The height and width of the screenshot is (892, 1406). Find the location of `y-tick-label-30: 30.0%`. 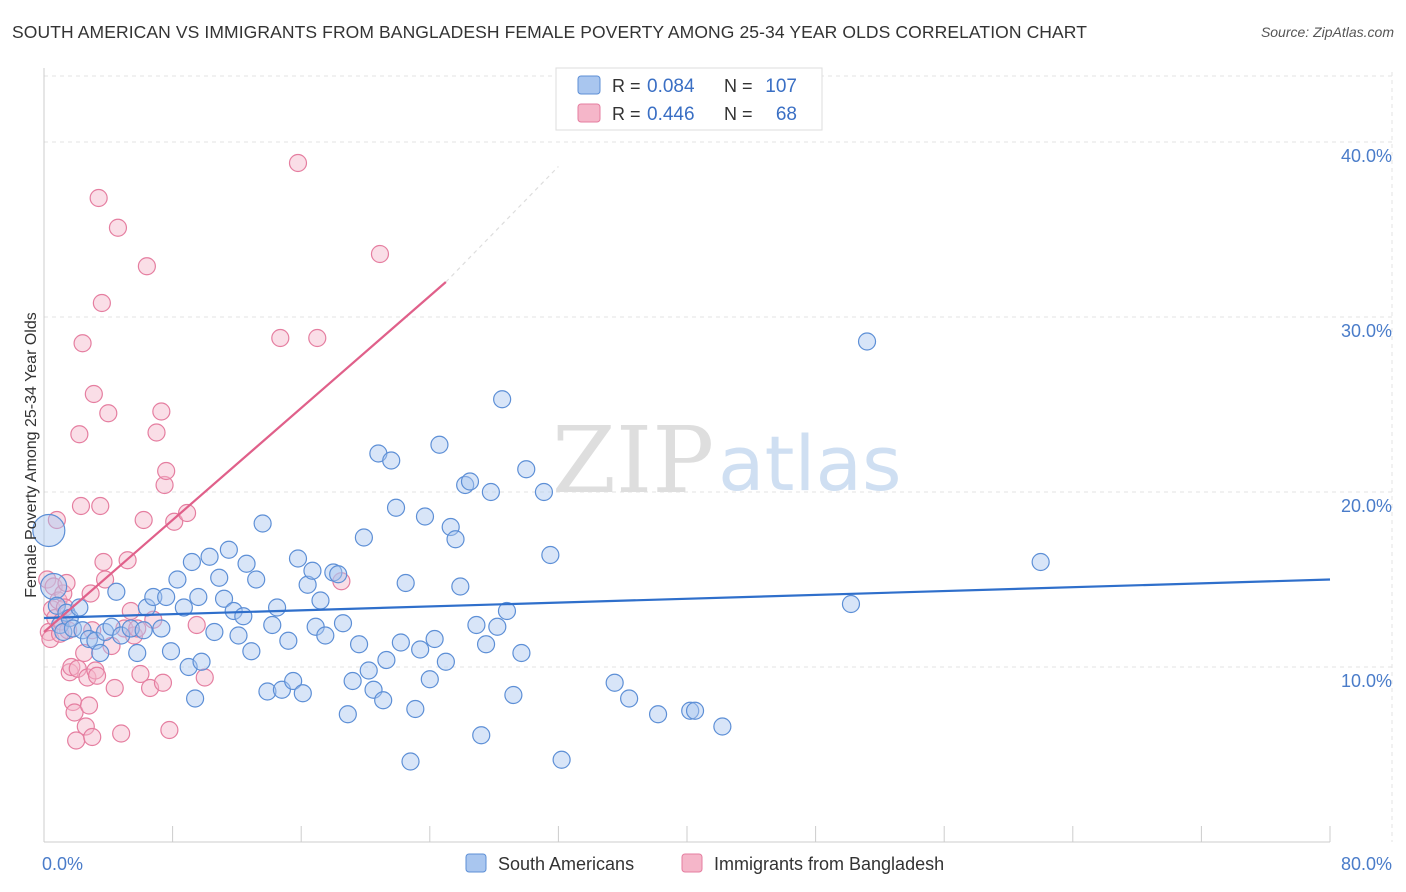

y-tick-label-30: 30.0% is located at coordinates (1366, 331).